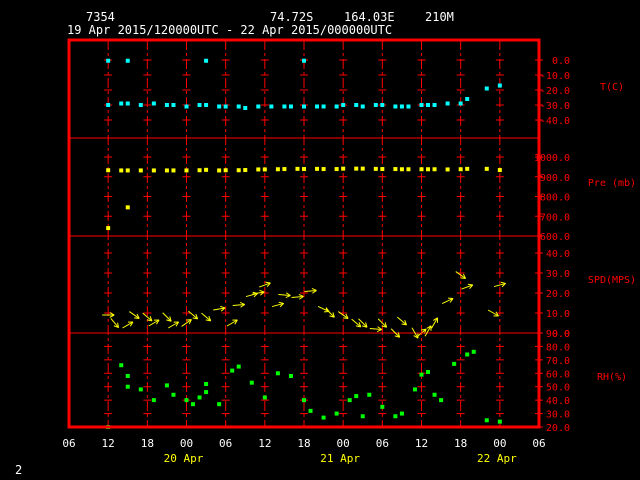 The height and width of the screenshot is (480, 640). I want to click on page-number: 2, so click(19, 470).